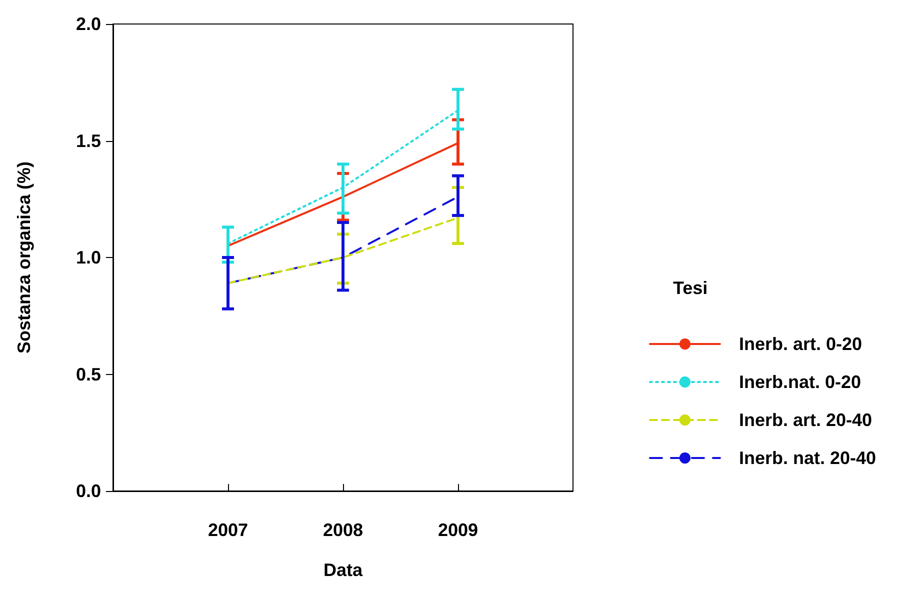  What do you see at coordinates (228, 530) in the screenshot?
I see `x-tick-label: 2007` at bounding box center [228, 530].